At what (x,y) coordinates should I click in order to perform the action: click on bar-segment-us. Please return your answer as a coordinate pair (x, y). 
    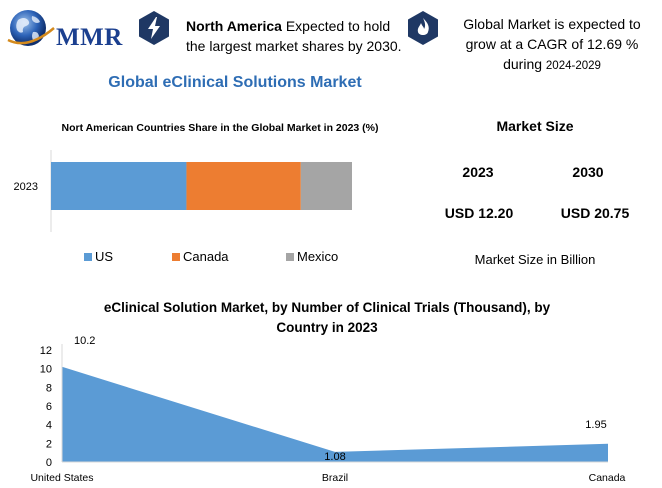
    Looking at the image, I should click on (119, 186).